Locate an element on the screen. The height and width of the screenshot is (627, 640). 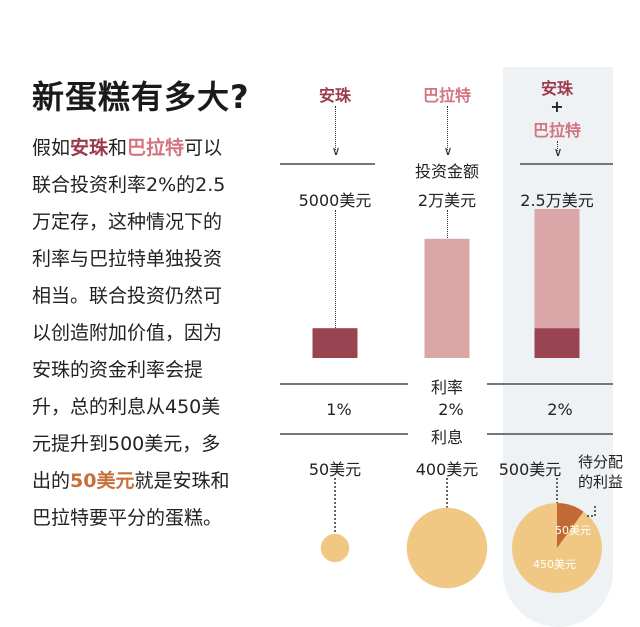
body-segment: 升，总的利息从450美 is located at coordinates (126, 407).